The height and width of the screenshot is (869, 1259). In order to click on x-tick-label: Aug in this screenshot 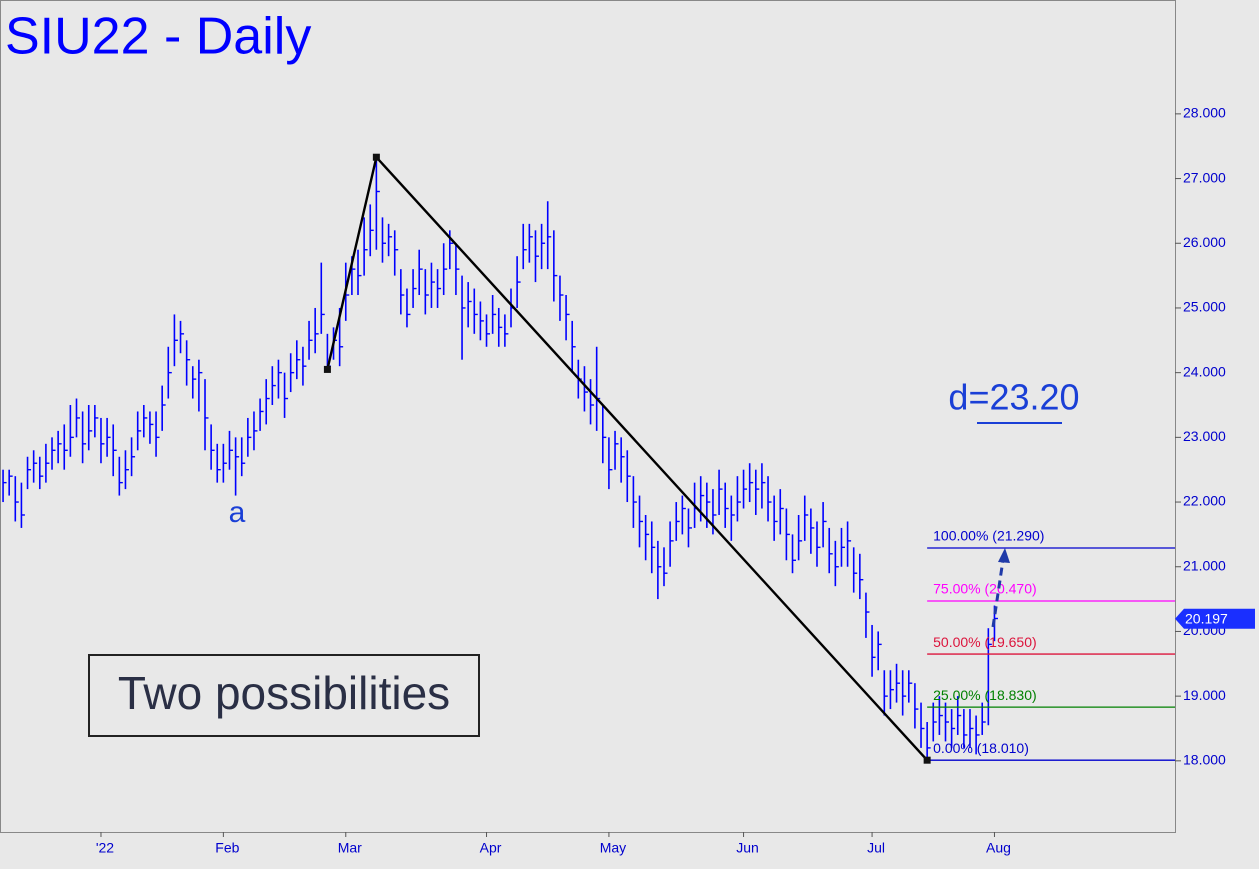, I will do `click(998, 848)`.